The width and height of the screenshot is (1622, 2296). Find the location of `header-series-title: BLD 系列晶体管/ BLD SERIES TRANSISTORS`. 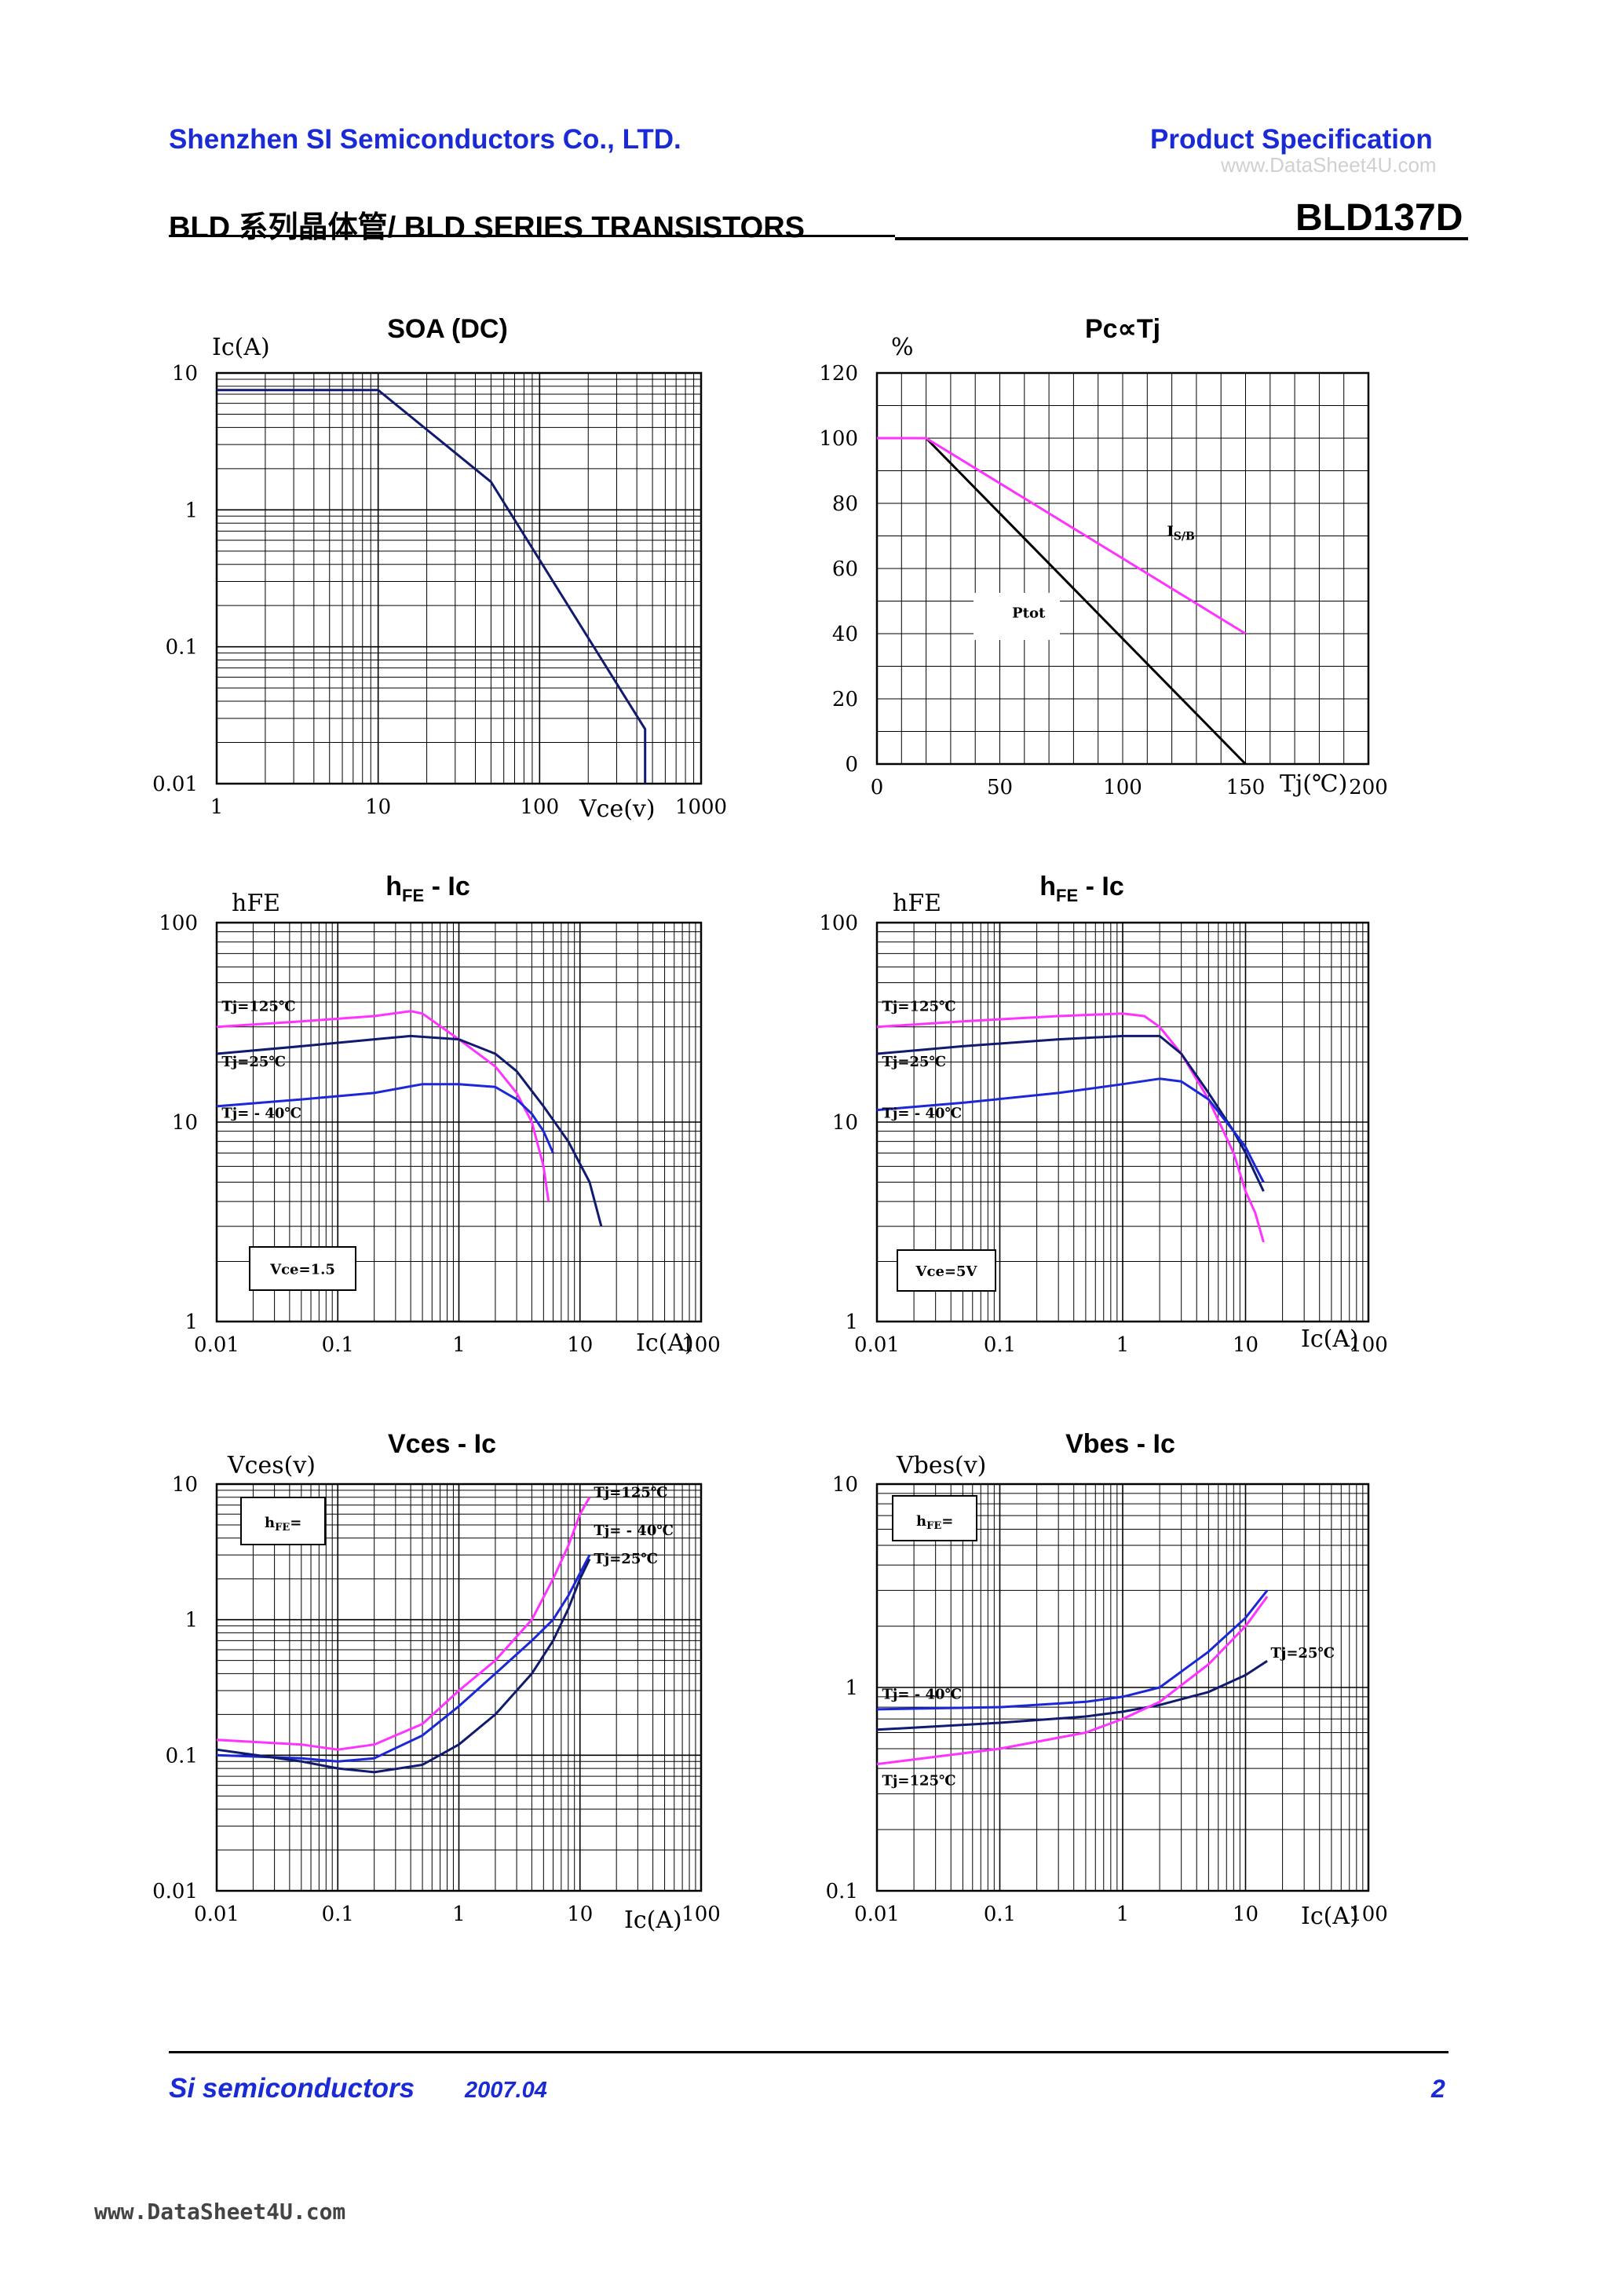

header-series-title: BLD 系列晶体管/ BLD SERIES TRANSISTORS is located at coordinates (487, 228).